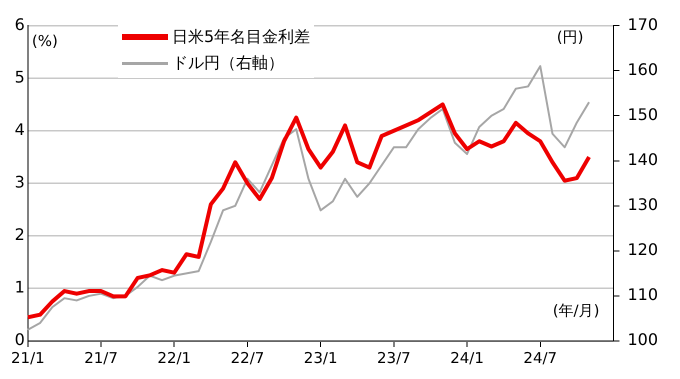  What do you see at coordinates (19, 76) in the screenshot?
I see `y-tick-label: 5` at bounding box center [19, 76].